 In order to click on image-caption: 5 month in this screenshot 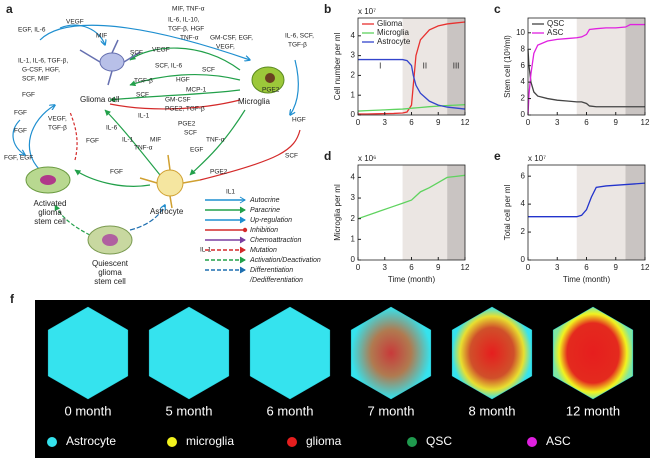, I will do `click(189, 410)`.